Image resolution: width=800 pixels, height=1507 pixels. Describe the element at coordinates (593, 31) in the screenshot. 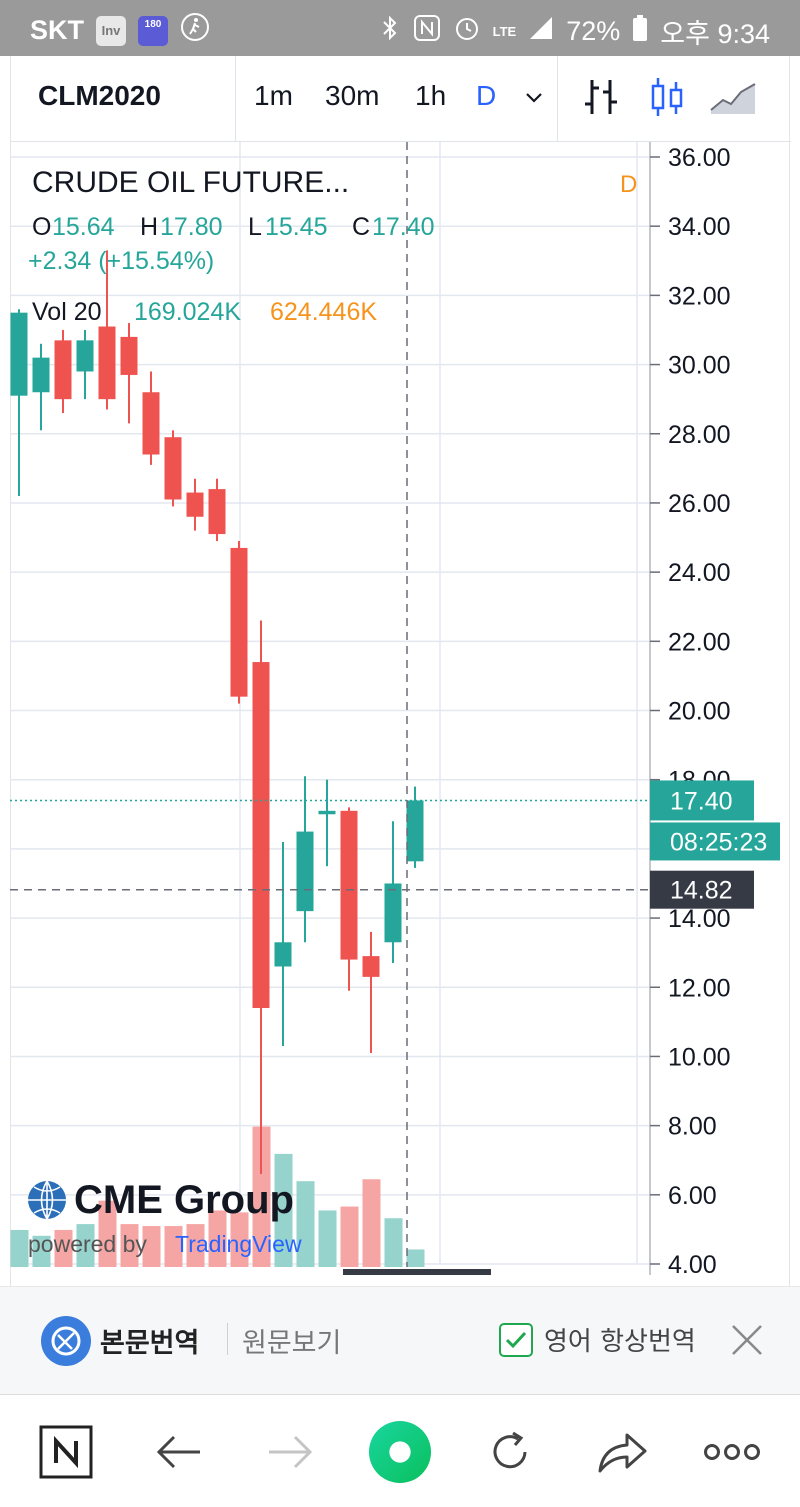

I see `battery-percent: 72%` at that location.